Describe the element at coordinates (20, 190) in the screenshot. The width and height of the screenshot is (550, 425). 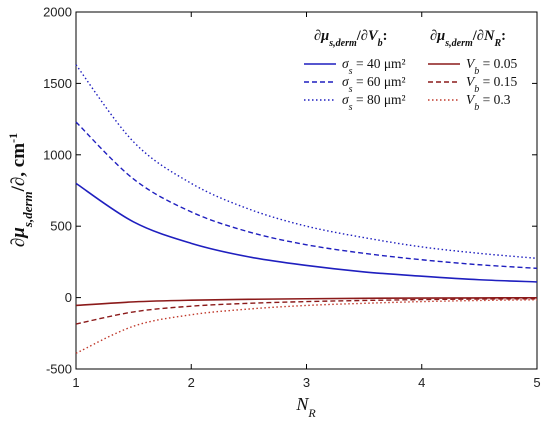
I see `y-axis-label: ∂μs,derm/∂, cm-1` at that location.